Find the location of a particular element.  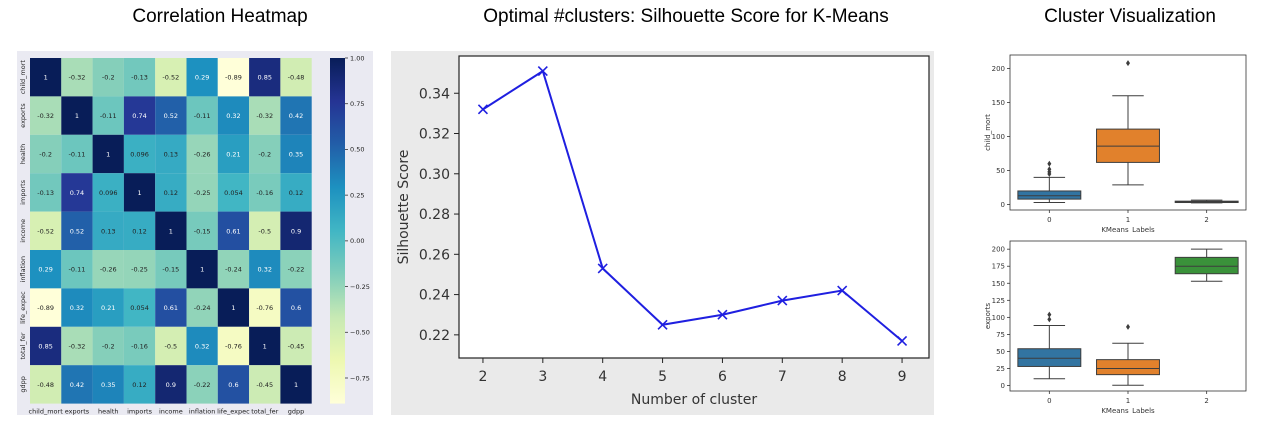

box-y-tick-label: 75 is located at coordinates (1000, 335).